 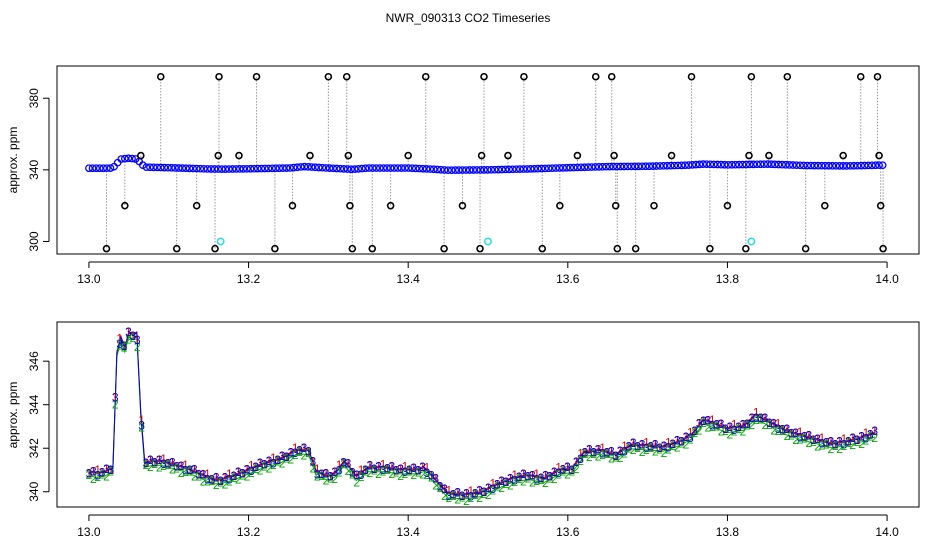 I want to click on x-axis-bottom: 13.0 13.2 13.4 13.6 13.8 14.0, so click(x=488, y=526).